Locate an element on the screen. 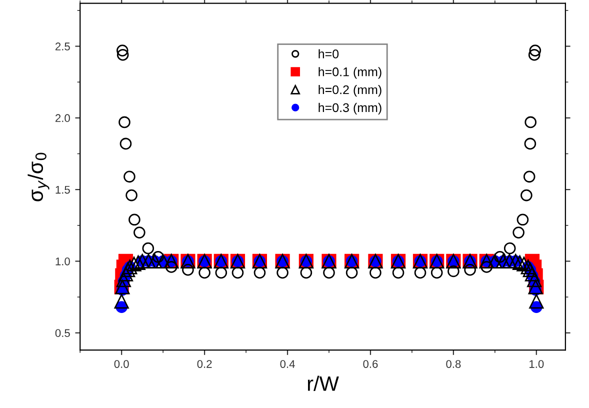  x-tick-label: 0.6 is located at coordinates (370, 364).